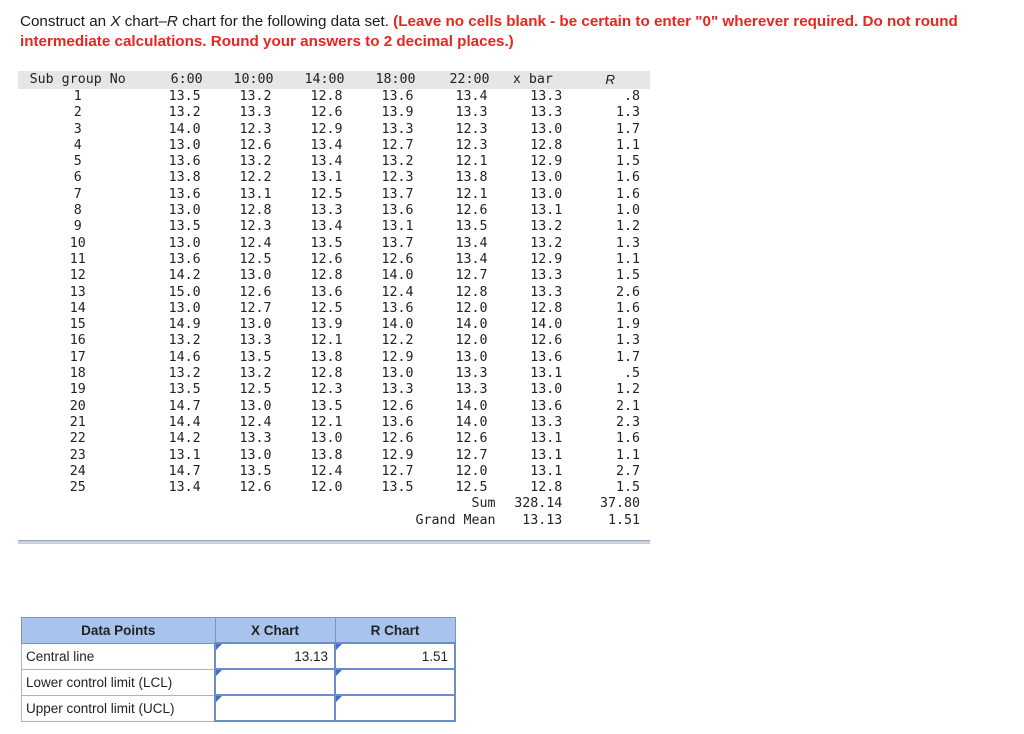  I want to click on cell-subgroup: 8, so click(77, 211).